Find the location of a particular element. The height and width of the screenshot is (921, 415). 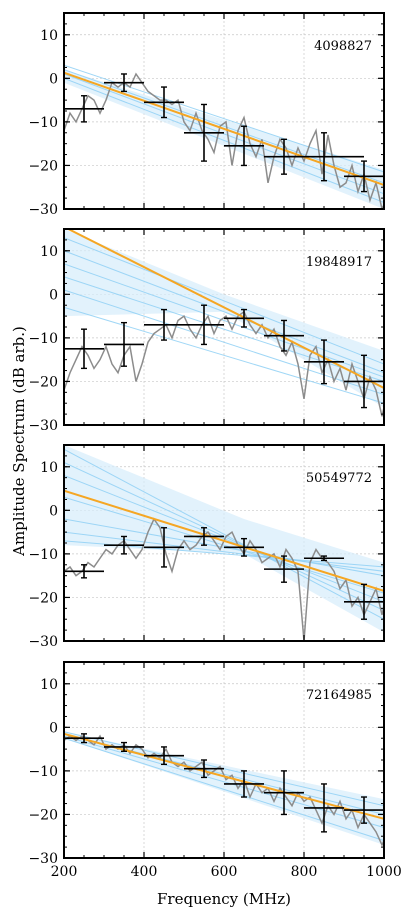

y-axis-label: Amplitude Spectrum (dB arb.) is located at coordinates (19, 441).